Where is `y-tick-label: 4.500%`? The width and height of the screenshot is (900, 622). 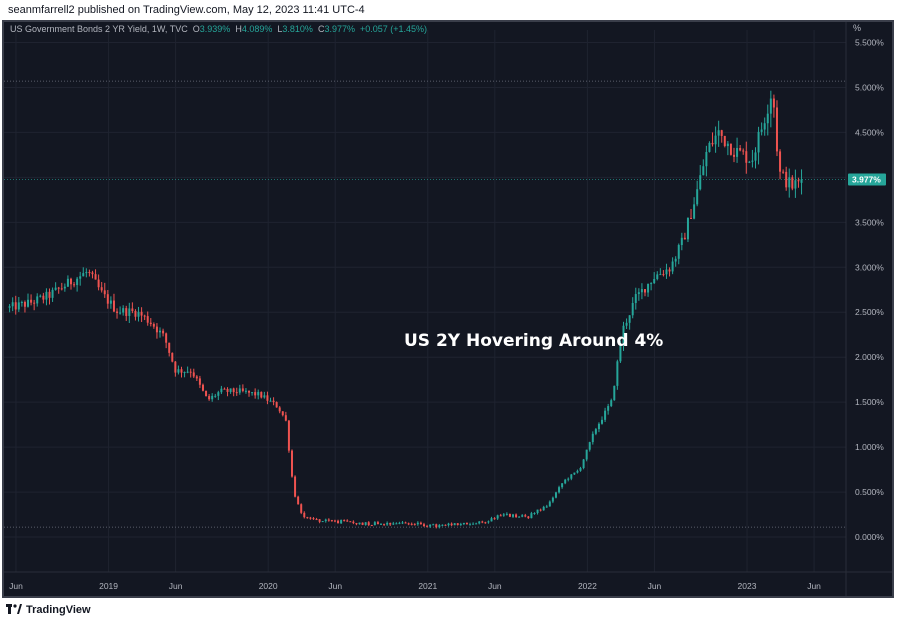
y-tick-label: 4.500% is located at coordinates (869, 132).